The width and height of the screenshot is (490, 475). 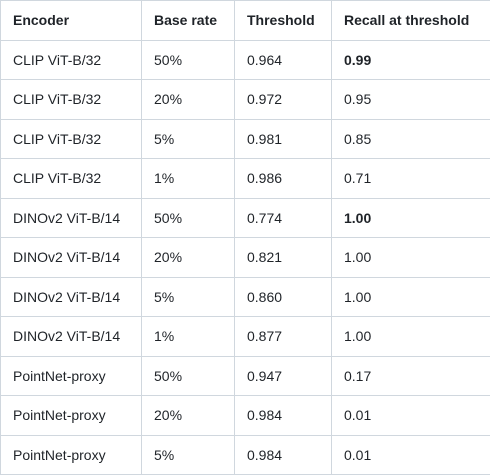 I want to click on table-row: DINOv2 ViT-B/14 5% 0.860 1.00, so click(x=245, y=296).